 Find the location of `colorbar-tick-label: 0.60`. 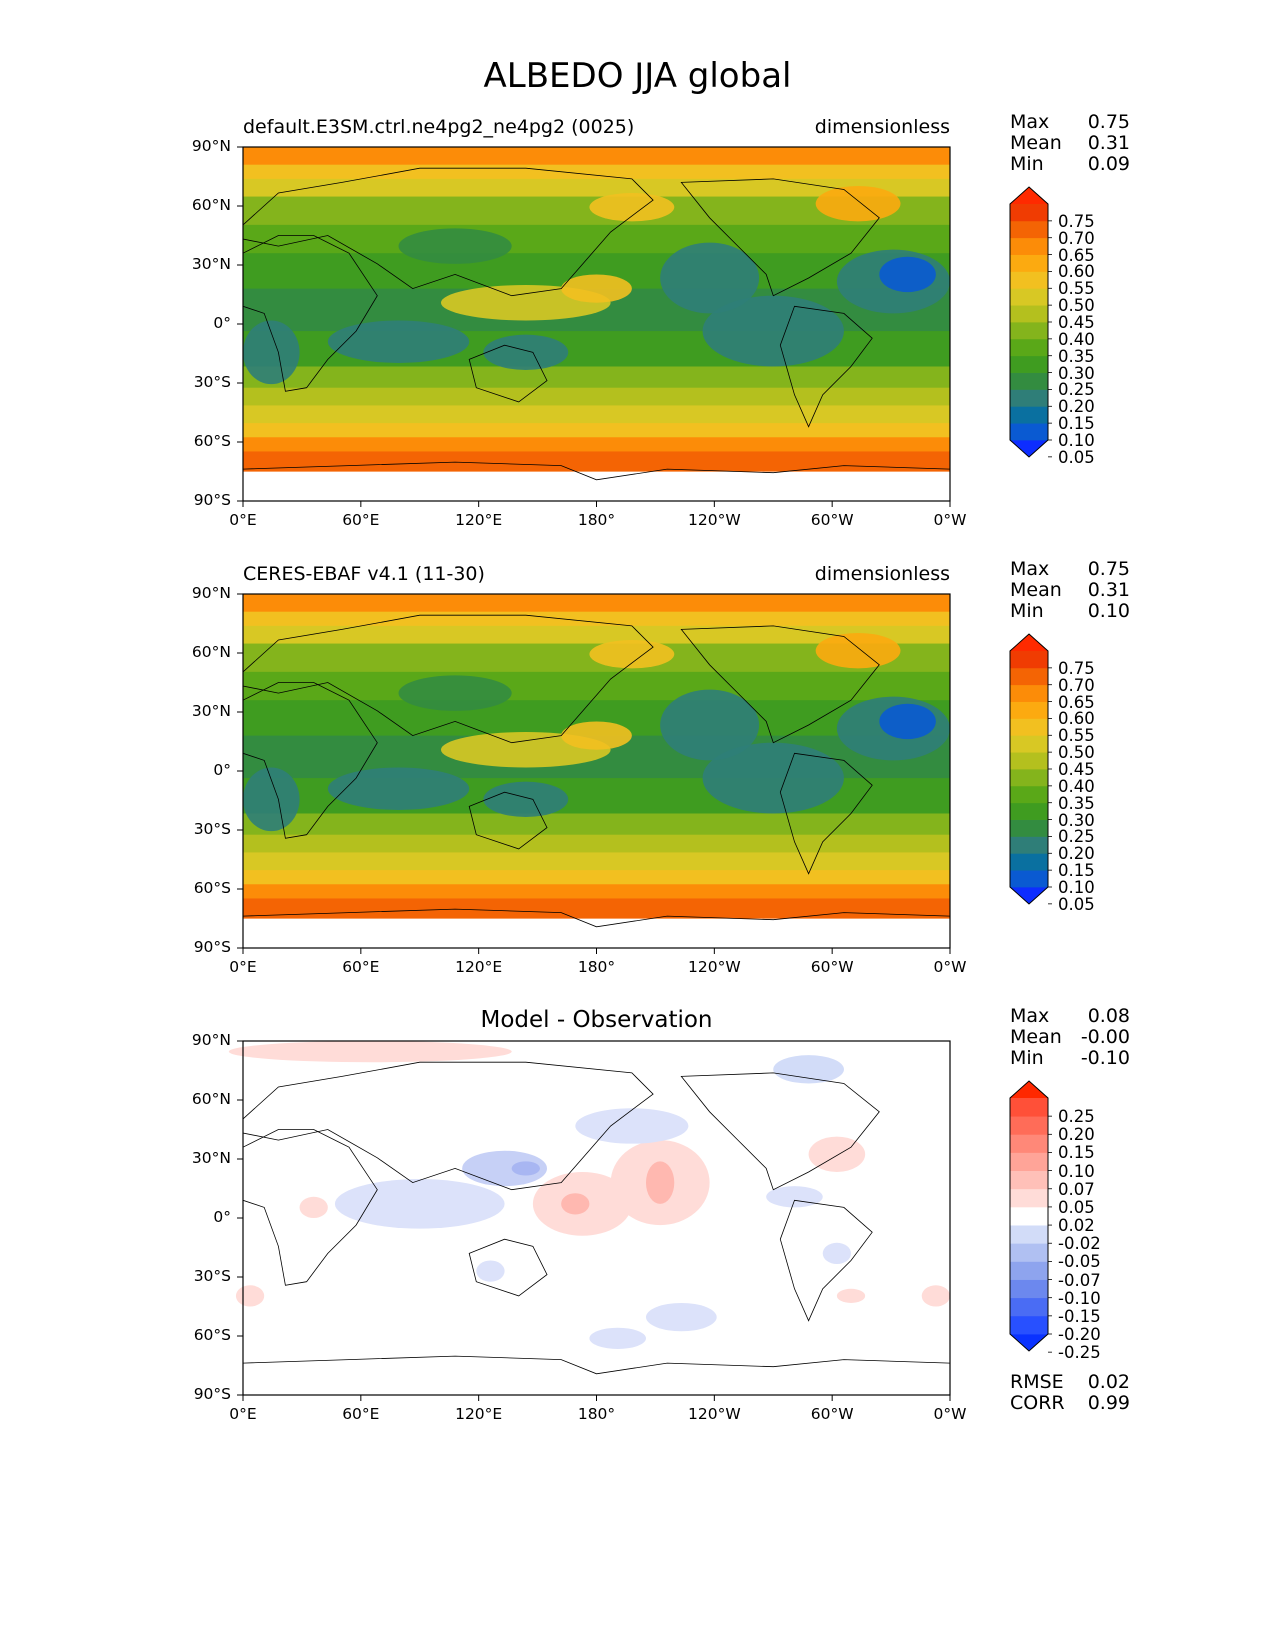

colorbar-tick-label: 0.60 is located at coordinates (1076, 719).